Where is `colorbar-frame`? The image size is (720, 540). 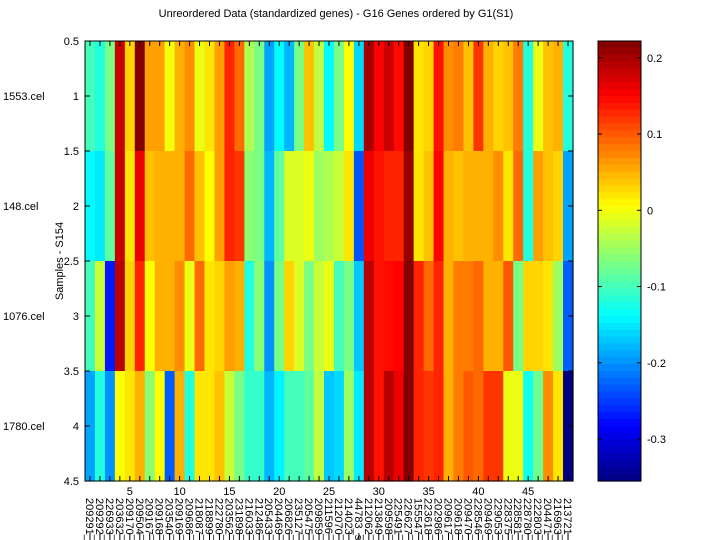
colorbar-frame is located at coordinates (619, 261).